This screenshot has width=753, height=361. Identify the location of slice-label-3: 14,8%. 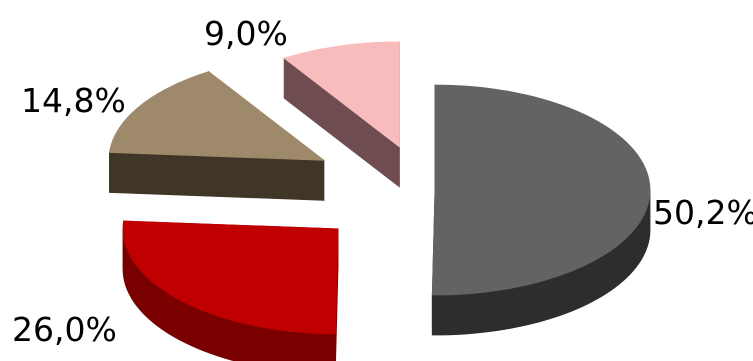
(73, 100).